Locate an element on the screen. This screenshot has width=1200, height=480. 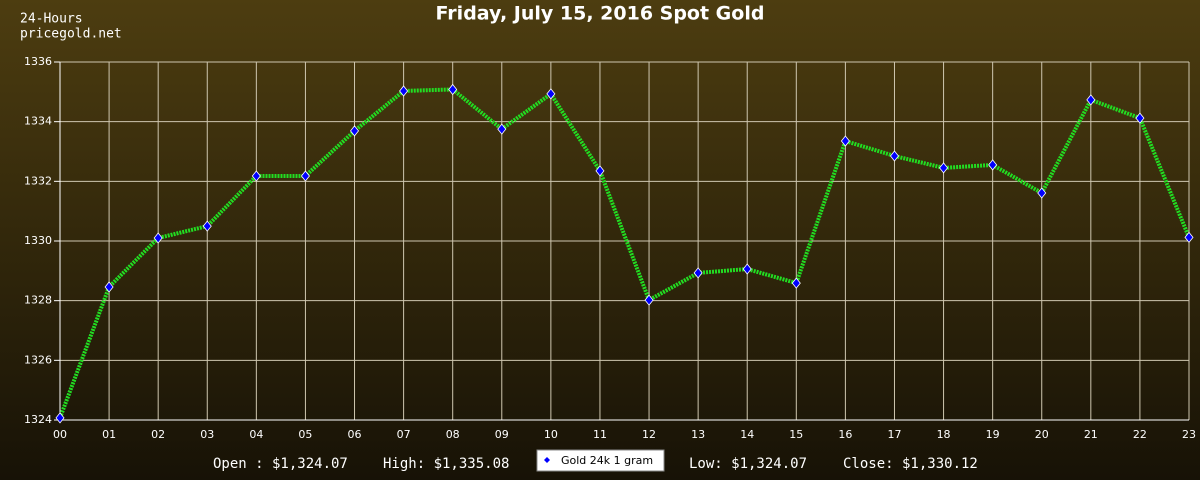
y-tick-label: 1336 is located at coordinates (38, 61).